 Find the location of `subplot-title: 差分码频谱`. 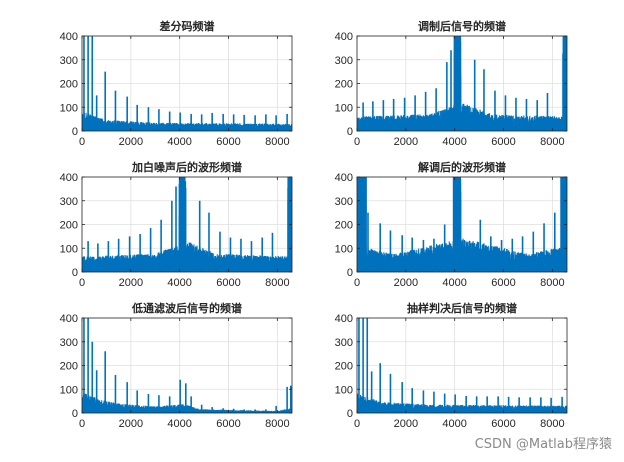

subplot-title: 差分码频谱 is located at coordinates (187, 26).